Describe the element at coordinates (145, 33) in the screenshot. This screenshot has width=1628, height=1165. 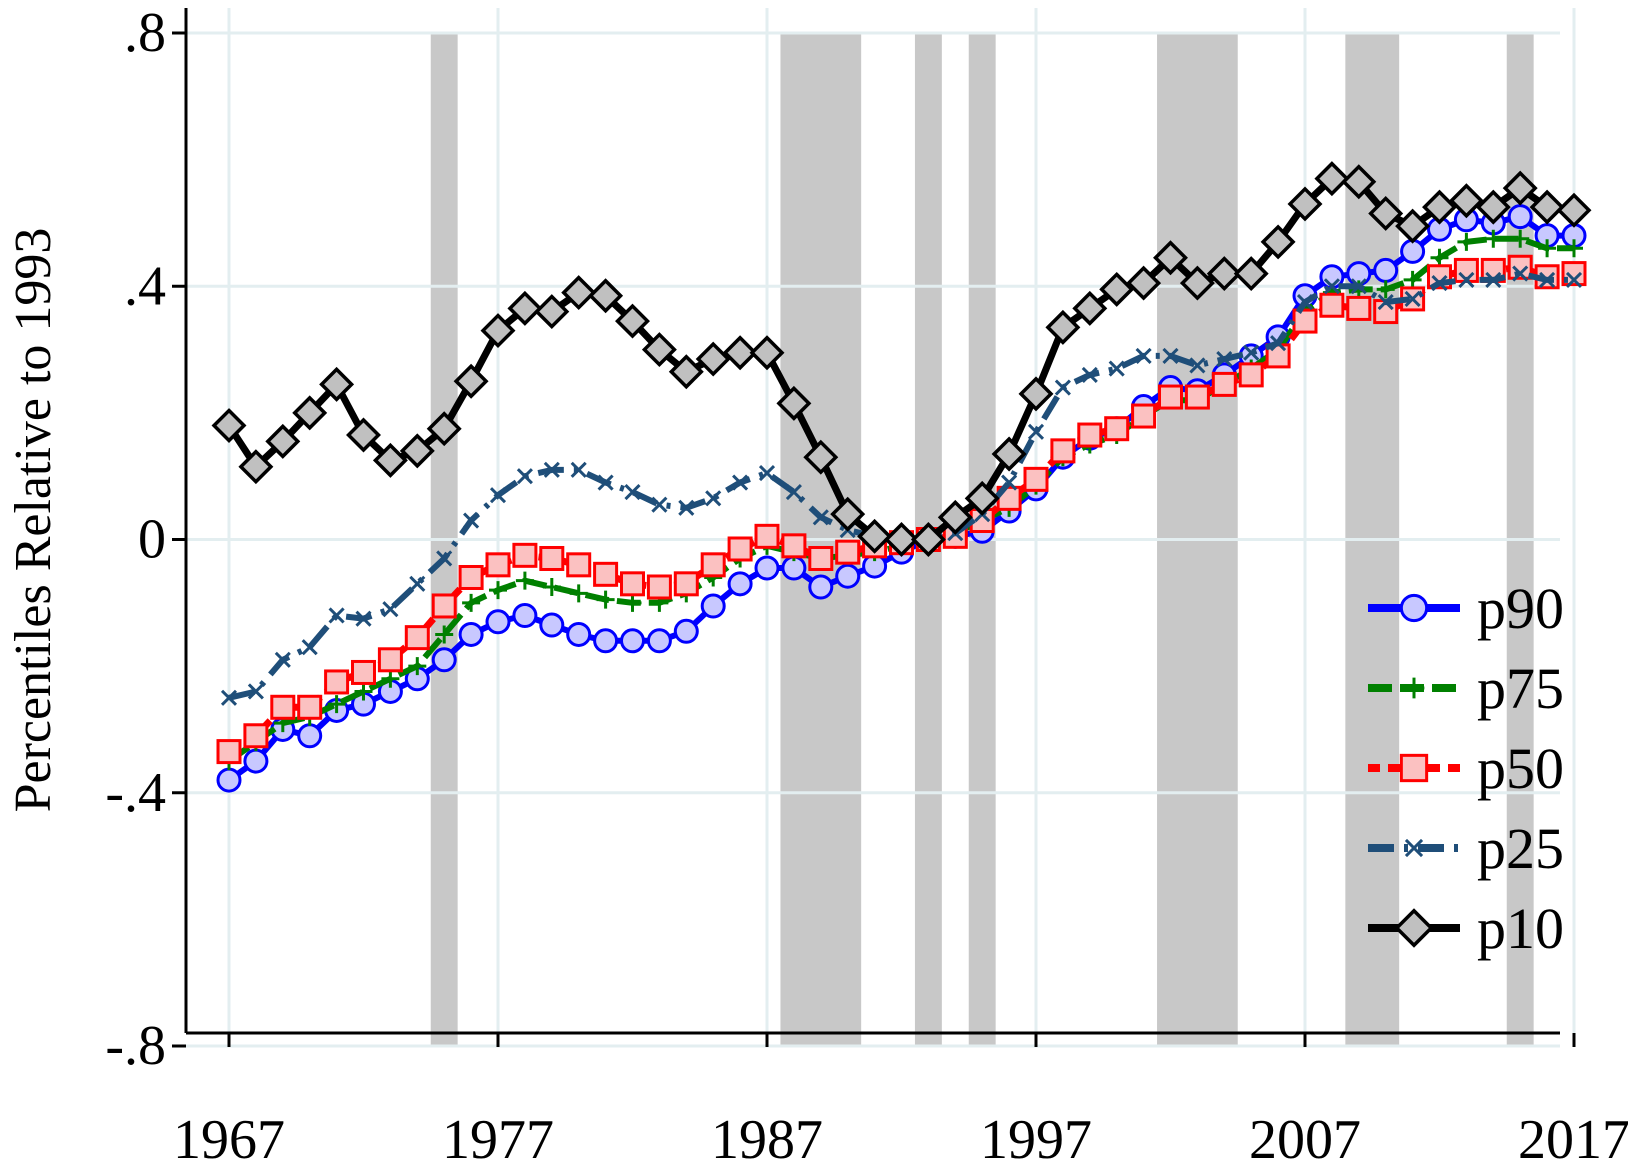
I see `y-tick-label: .8` at that location.